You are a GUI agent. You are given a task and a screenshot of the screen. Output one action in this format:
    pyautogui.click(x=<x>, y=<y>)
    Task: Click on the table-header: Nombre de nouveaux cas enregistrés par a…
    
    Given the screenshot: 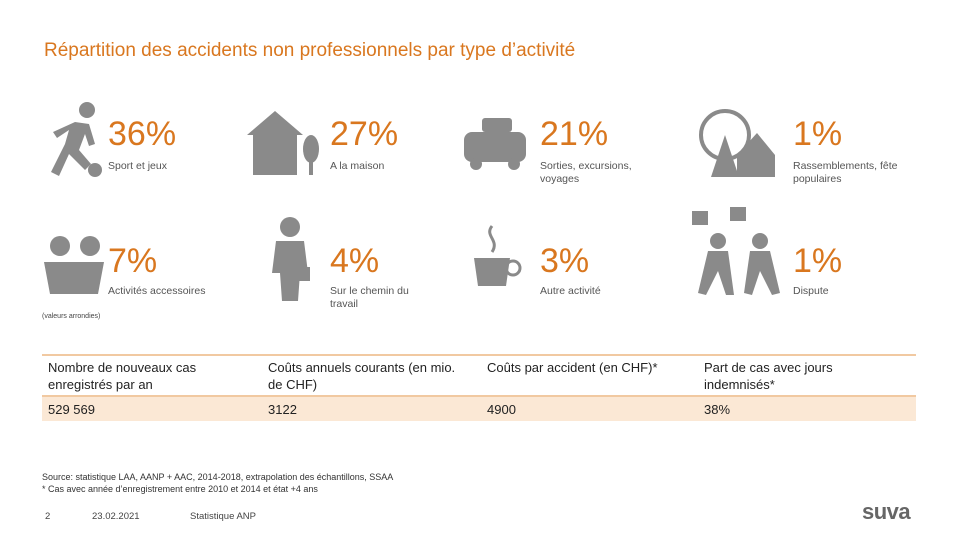 What is the action you would take?
    pyautogui.click(x=122, y=376)
    